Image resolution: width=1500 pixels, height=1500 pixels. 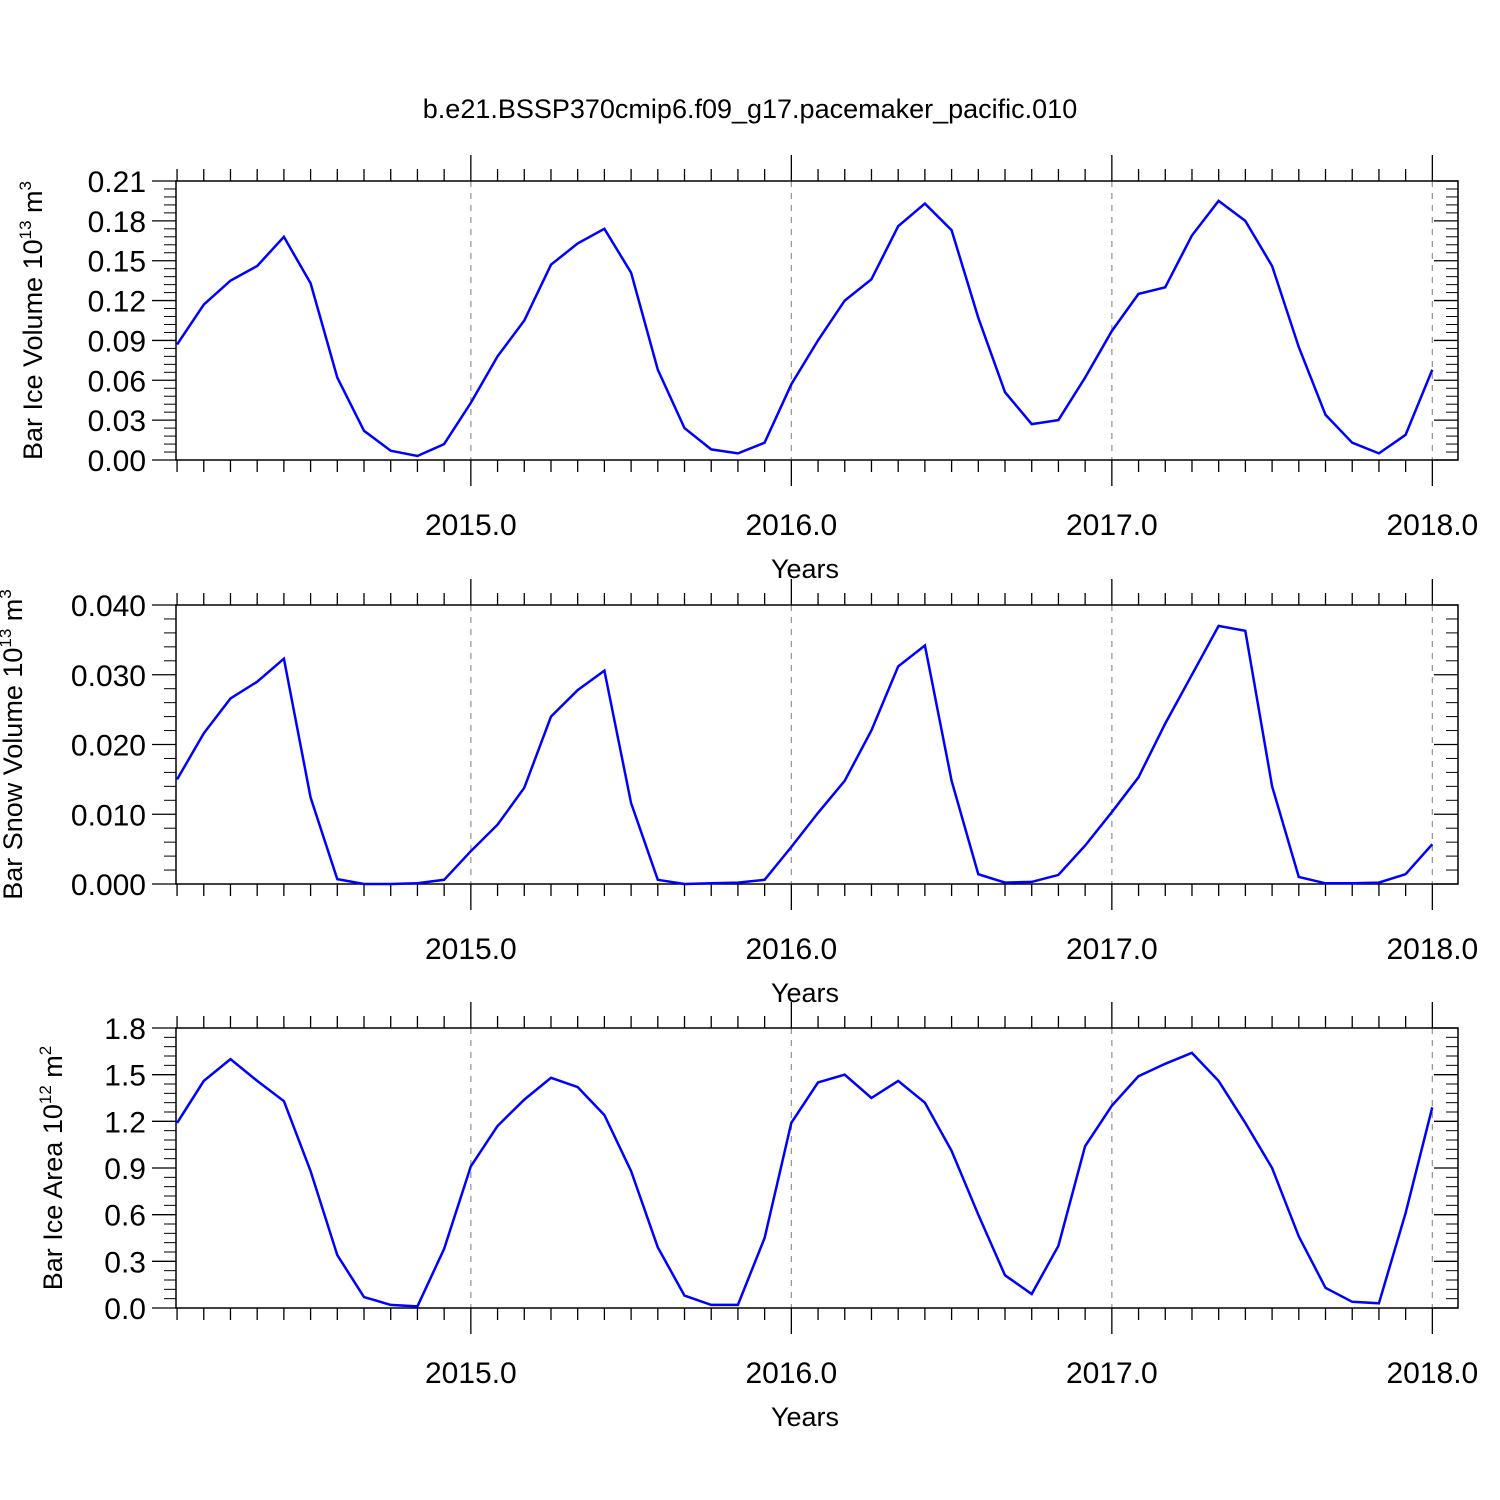 I want to click on y-axis-label-text: Bar Ice Area 10, so click(x=53, y=1197).